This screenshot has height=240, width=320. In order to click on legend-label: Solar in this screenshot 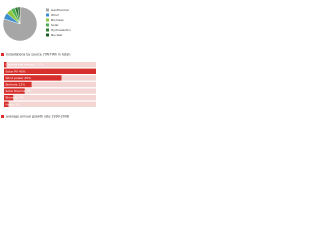, I will do `click(55, 25)`.